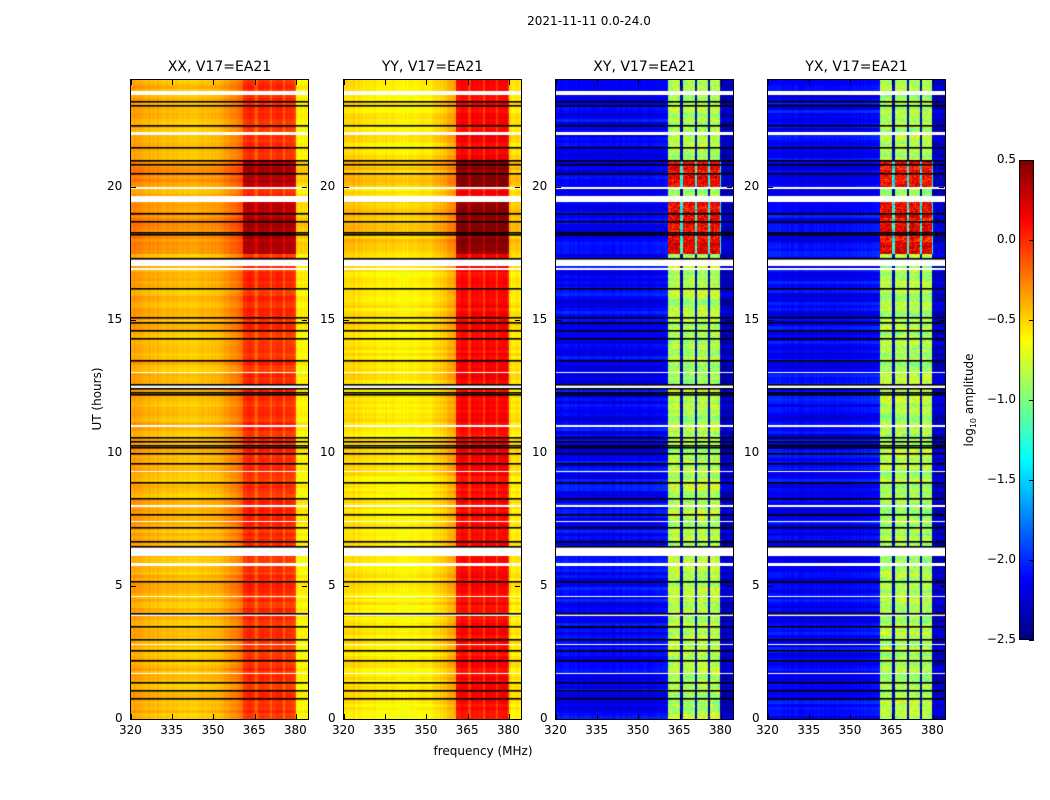 The image size is (1050, 800). What do you see at coordinates (968, 437) in the screenshot?
I see `colorbar-label-prefix: log` at bounding box center [968, 437].